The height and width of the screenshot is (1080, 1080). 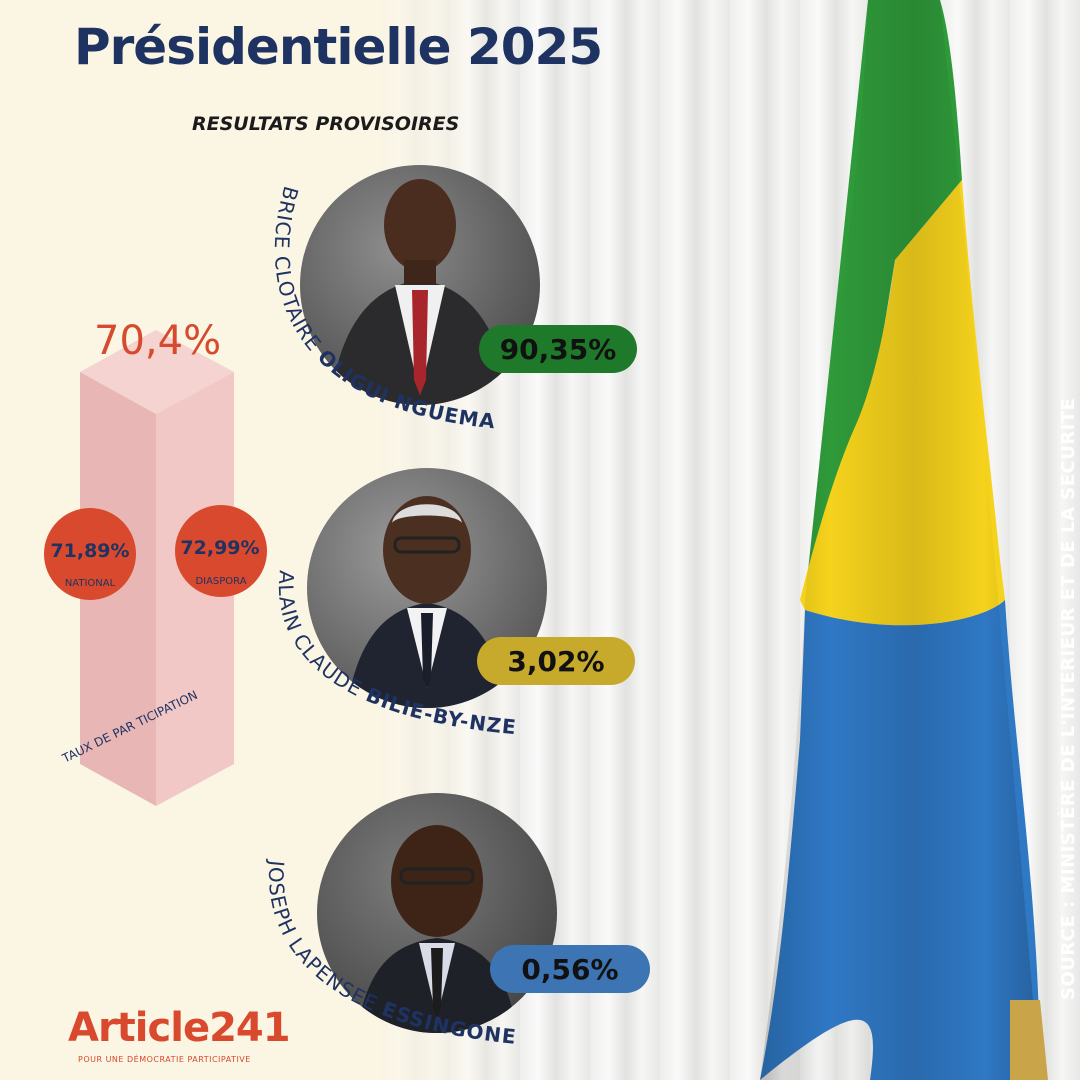 I want to click on candidate-name-3: JOSEPH LAPENSEE ESSINGONE, so click(x=390, y=953).